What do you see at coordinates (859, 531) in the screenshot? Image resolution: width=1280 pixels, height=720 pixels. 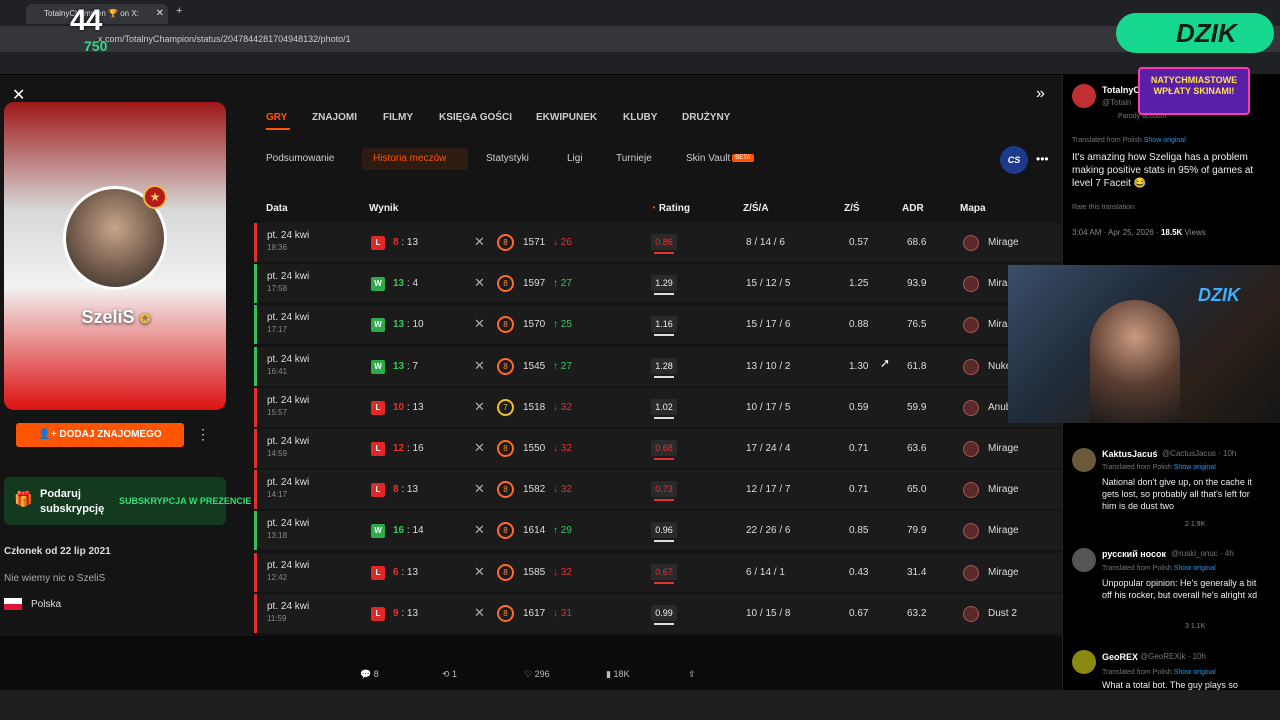 I see `kd-value: 0.85` at bounding box center [859, 531].